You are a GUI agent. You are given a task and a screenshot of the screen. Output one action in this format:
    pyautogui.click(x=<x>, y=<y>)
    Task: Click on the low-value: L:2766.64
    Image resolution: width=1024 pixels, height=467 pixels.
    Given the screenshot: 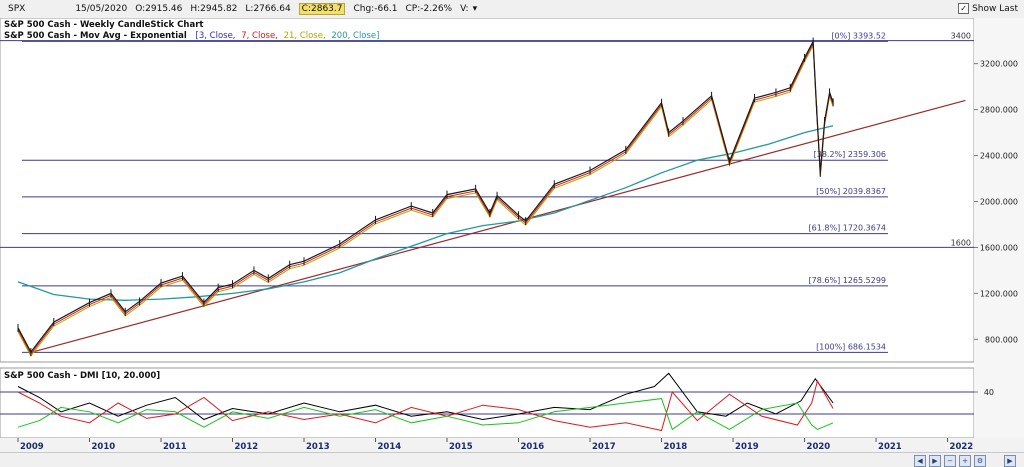 What is the action you would take?
    pyautogui.click(x=268, y=9)
    